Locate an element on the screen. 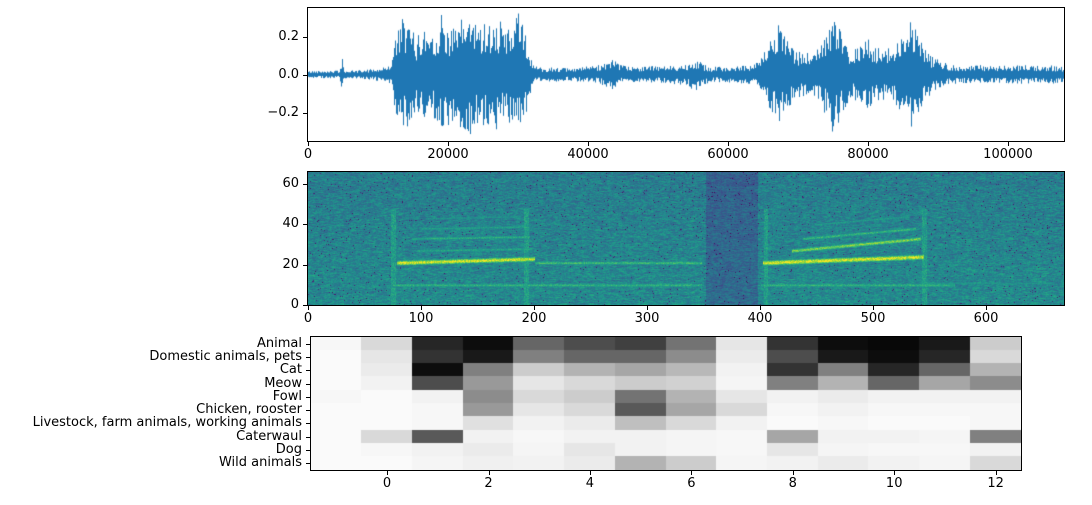 The height and width of the screenshot is (505, 1092). waveform-x-tick-label: 60000 is located at coordinates (728, 154).